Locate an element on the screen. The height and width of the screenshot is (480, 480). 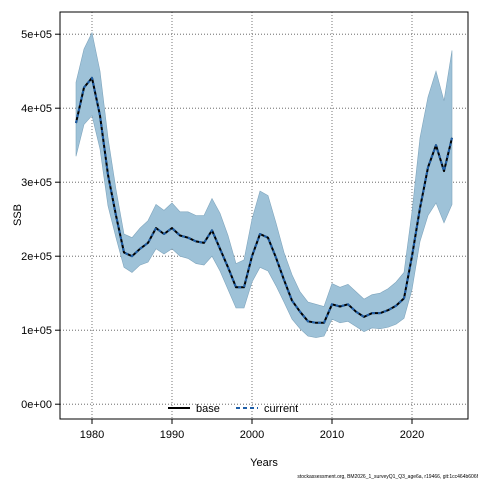
x-tick-label-1980: 1980 is located at coordinates (92, 435).